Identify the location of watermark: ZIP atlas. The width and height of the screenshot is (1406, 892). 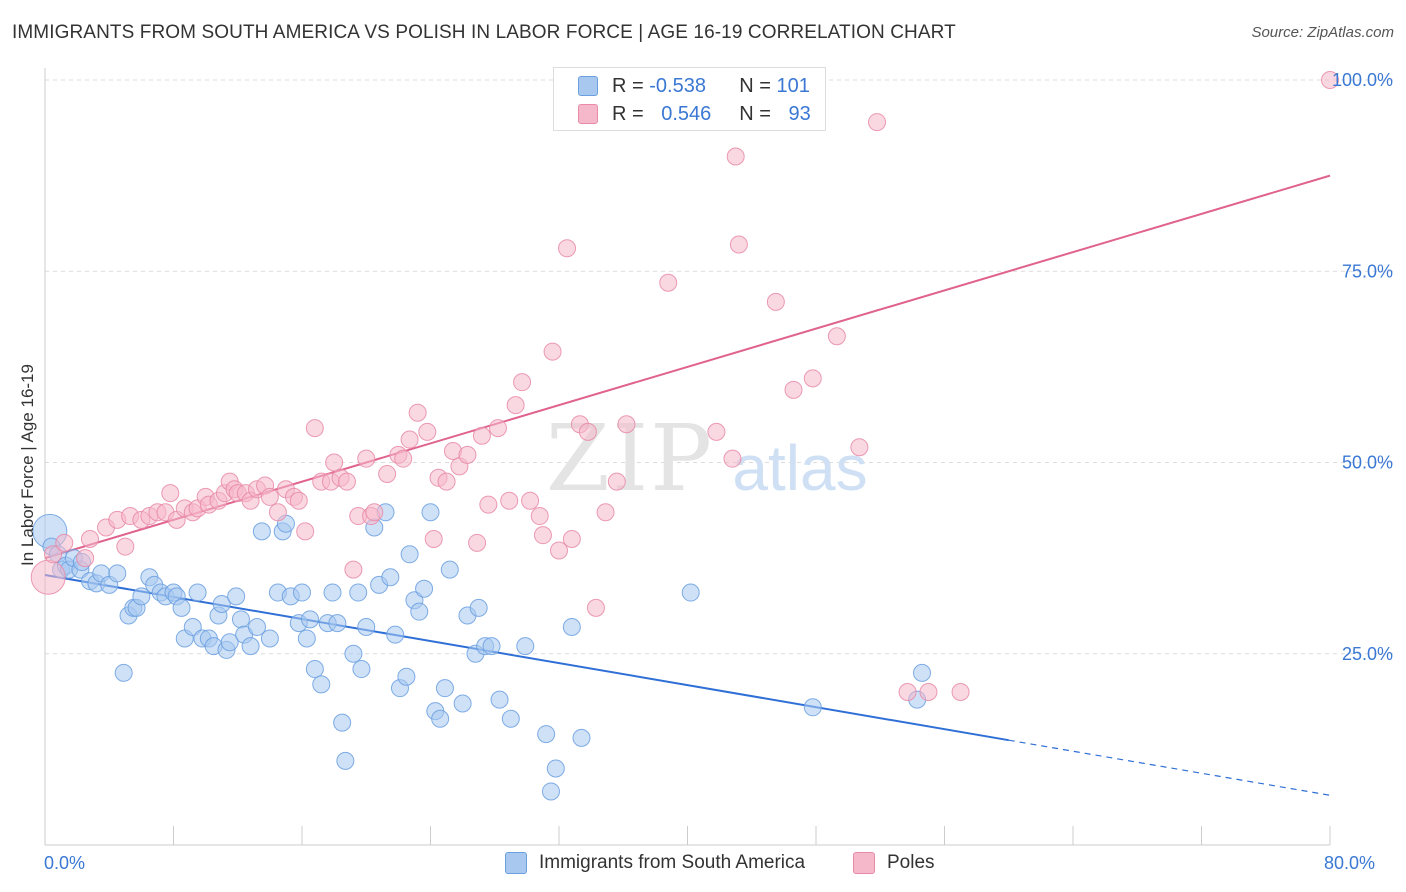
(707, 458).